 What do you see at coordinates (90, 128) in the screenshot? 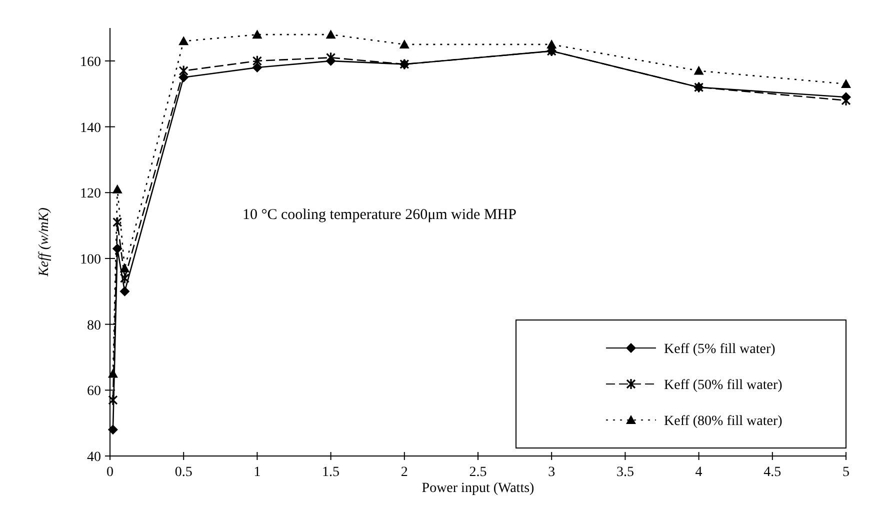
I see `y-tick-label: 140` at bounding box center [90, 128].